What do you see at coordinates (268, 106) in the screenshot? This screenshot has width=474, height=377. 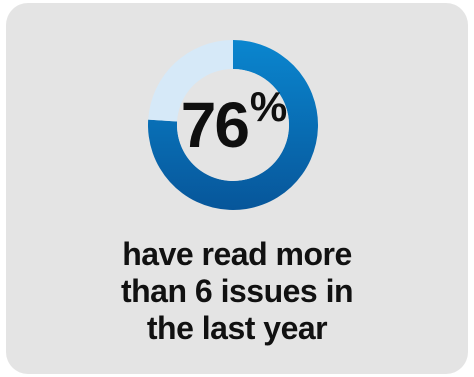 I see `percent-sign: %` at bounding box center [268, 106].